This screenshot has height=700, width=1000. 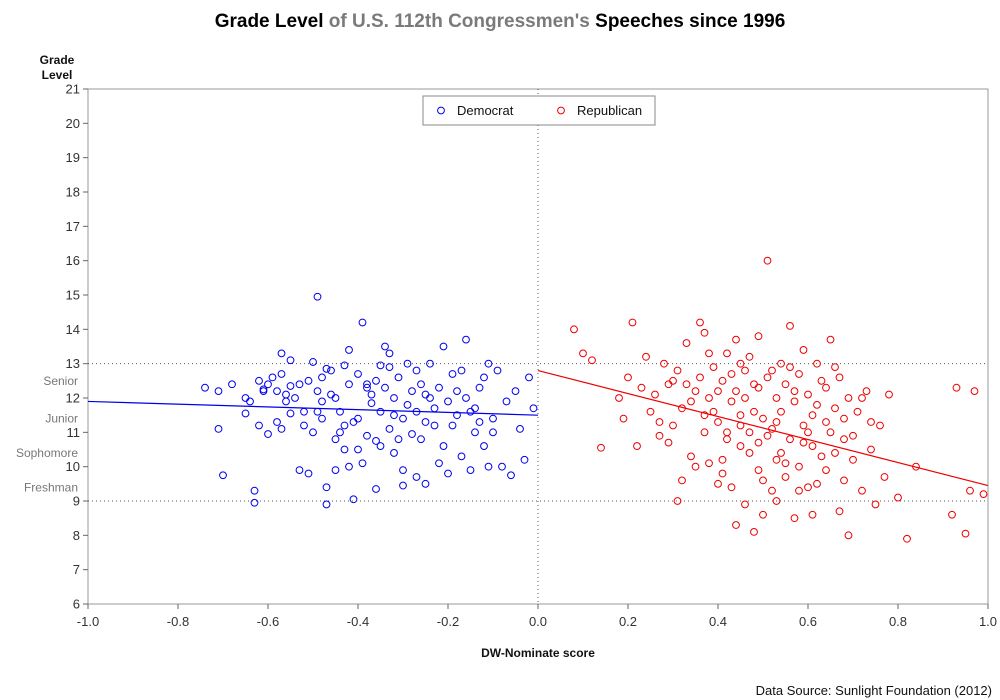 I want to click on y-tick-label: 11, so click(x=74, y=432).